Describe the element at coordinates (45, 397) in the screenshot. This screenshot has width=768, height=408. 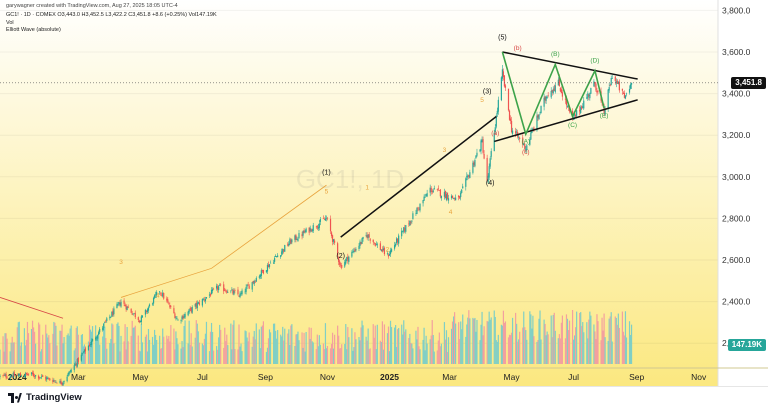
I see `tradingview-logo: TradingView` at that location.